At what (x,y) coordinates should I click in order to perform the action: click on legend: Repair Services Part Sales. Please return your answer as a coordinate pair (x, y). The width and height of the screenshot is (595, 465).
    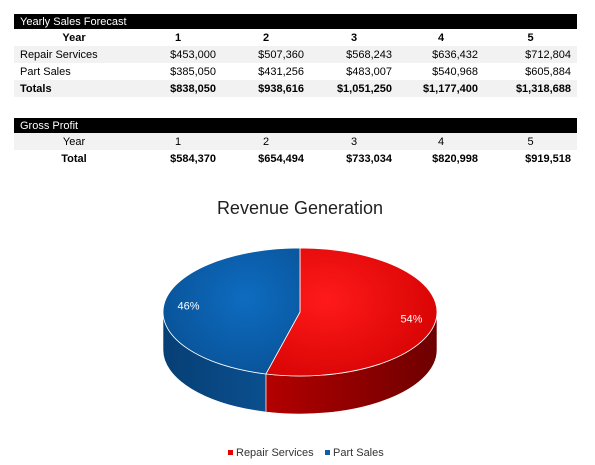
    Looking at the image, I should click on (306, 453).